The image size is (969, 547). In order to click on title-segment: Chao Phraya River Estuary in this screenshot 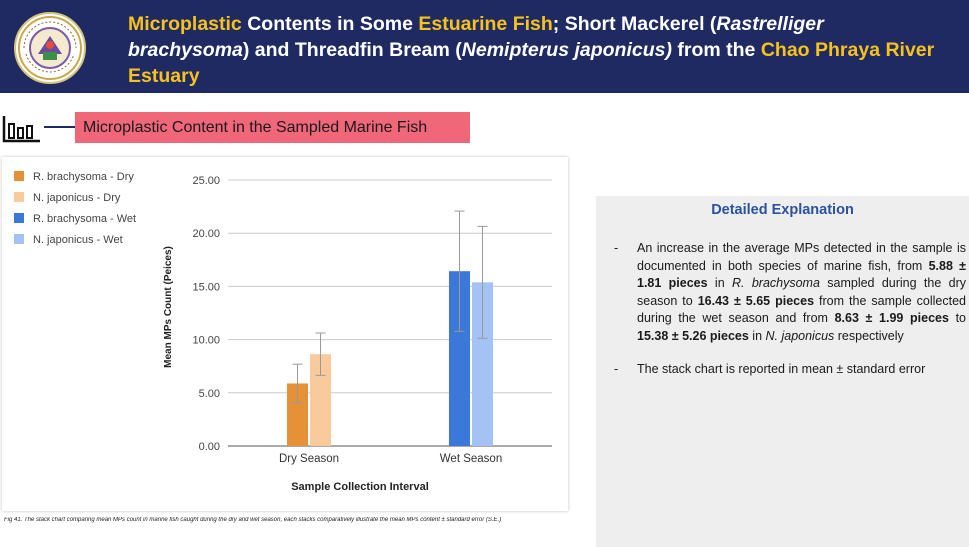, I will do `click(531, 63)`.